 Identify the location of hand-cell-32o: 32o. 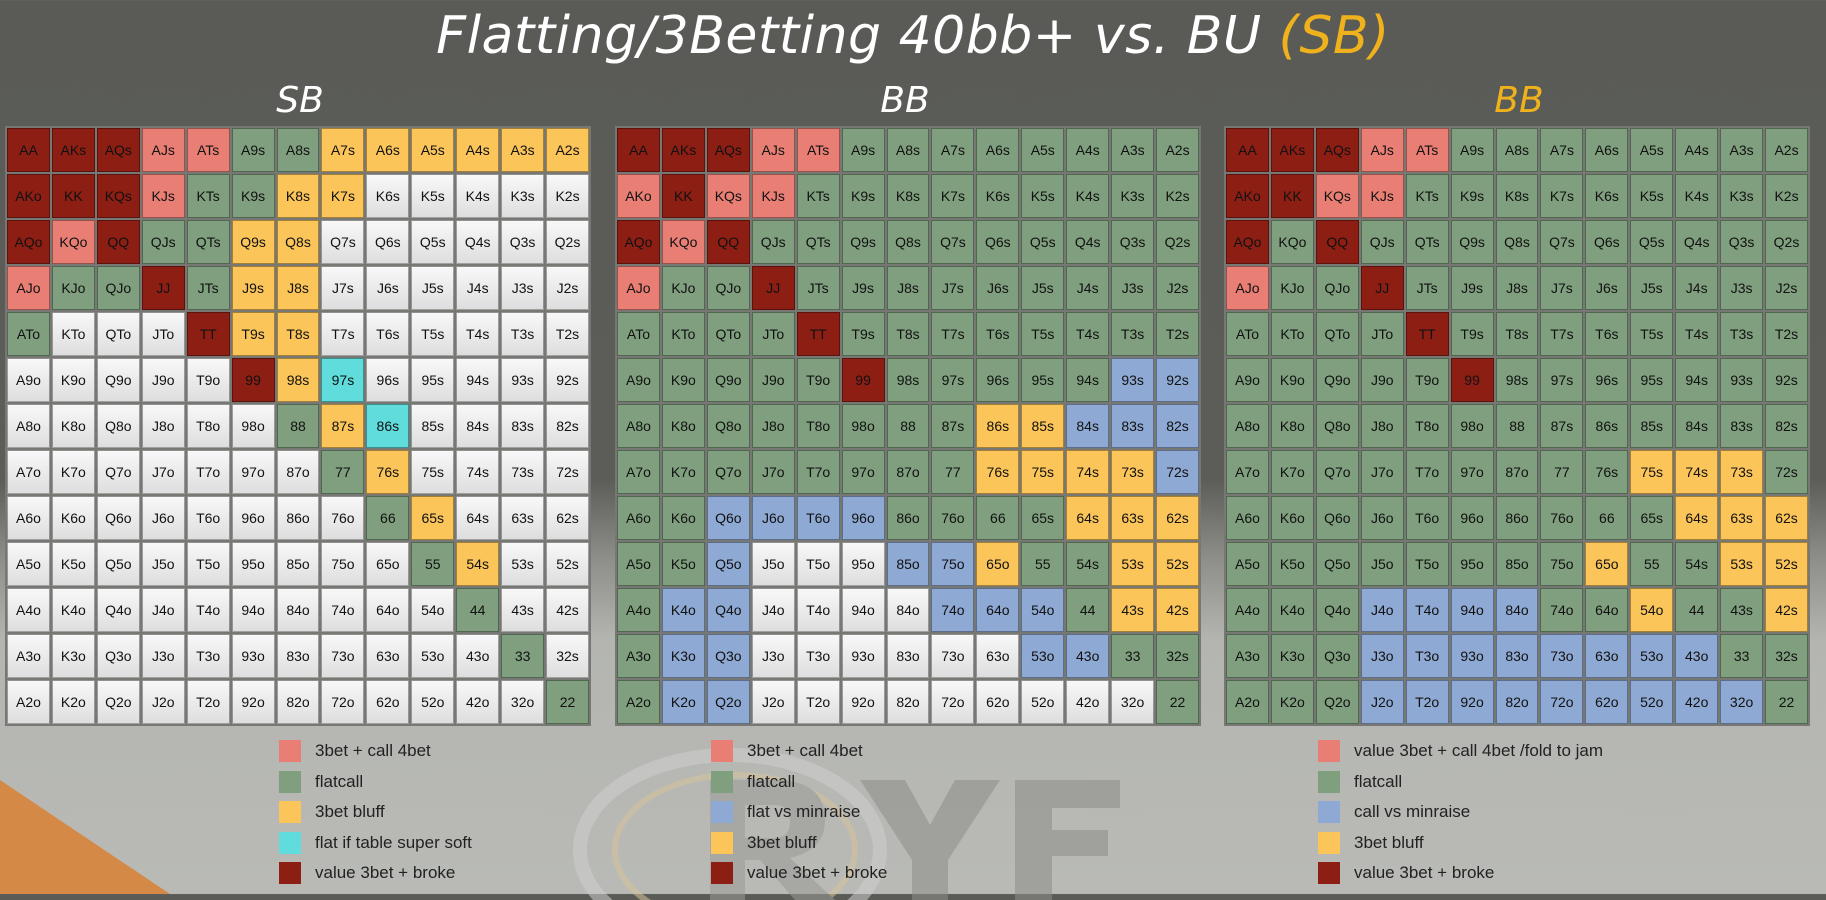
(523, 702).